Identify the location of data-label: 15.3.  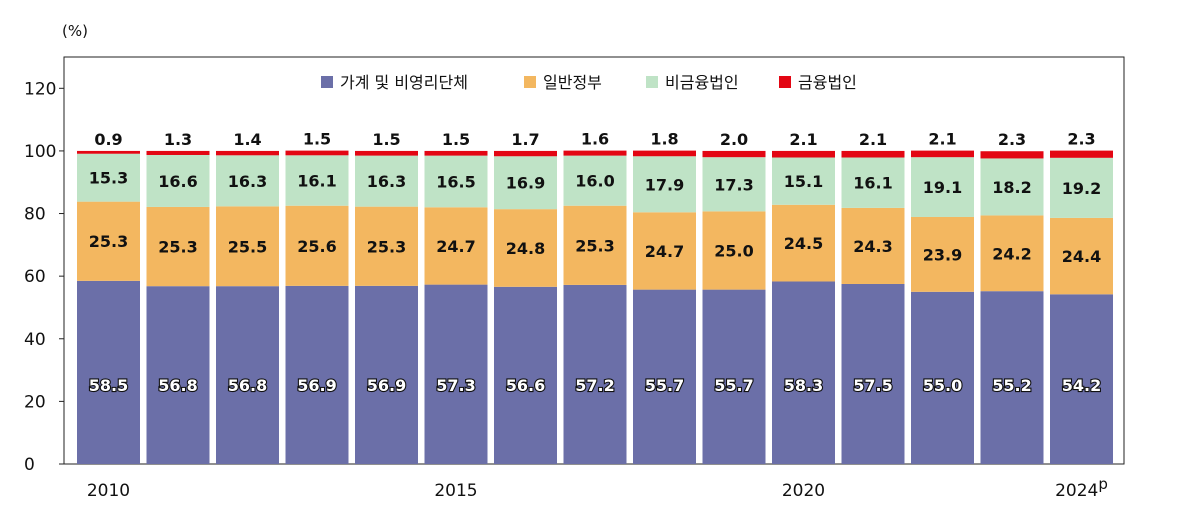
(108, 178).